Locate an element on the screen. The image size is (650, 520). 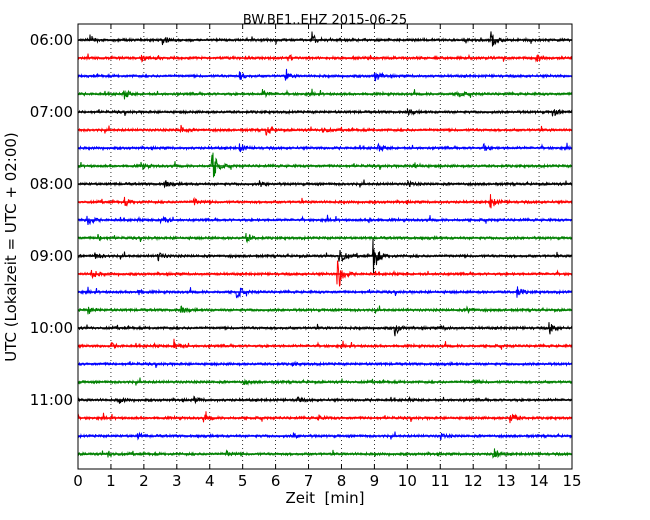
x-tick-label: 6 is located at coordinates (276, 481).